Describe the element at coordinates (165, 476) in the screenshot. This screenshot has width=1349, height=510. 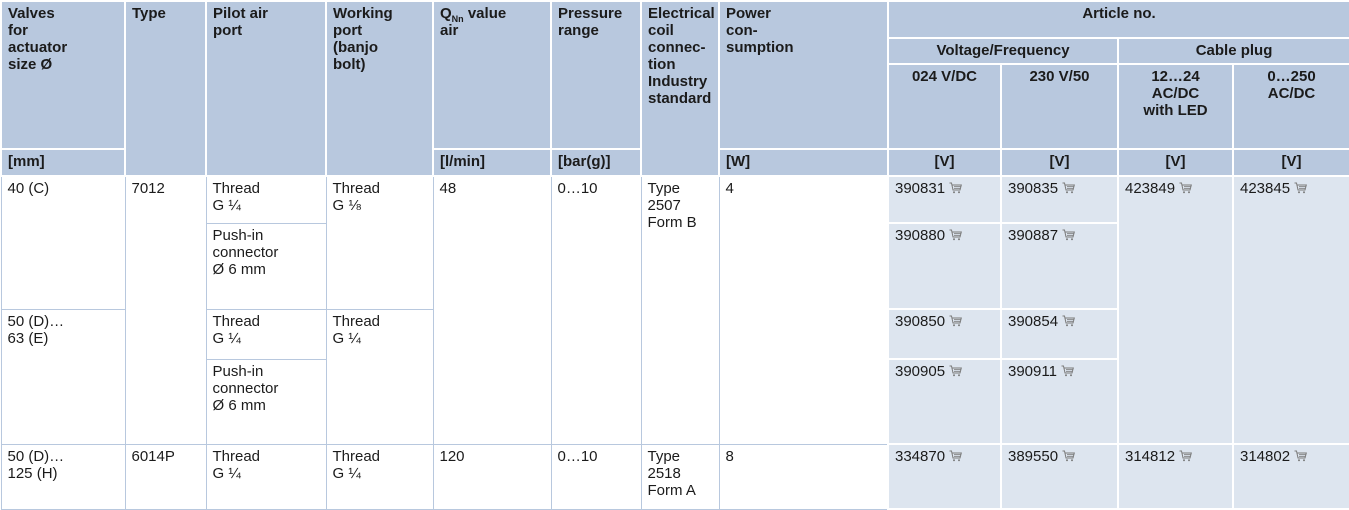
I see `cell: 6014P` at that location.